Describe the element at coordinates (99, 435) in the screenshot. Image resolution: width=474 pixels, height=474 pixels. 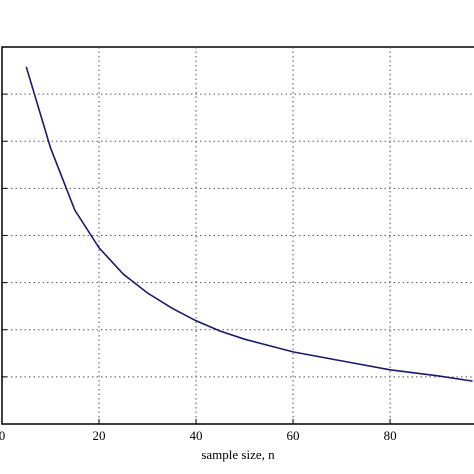
I see `x-tick-label: 20` at that location.